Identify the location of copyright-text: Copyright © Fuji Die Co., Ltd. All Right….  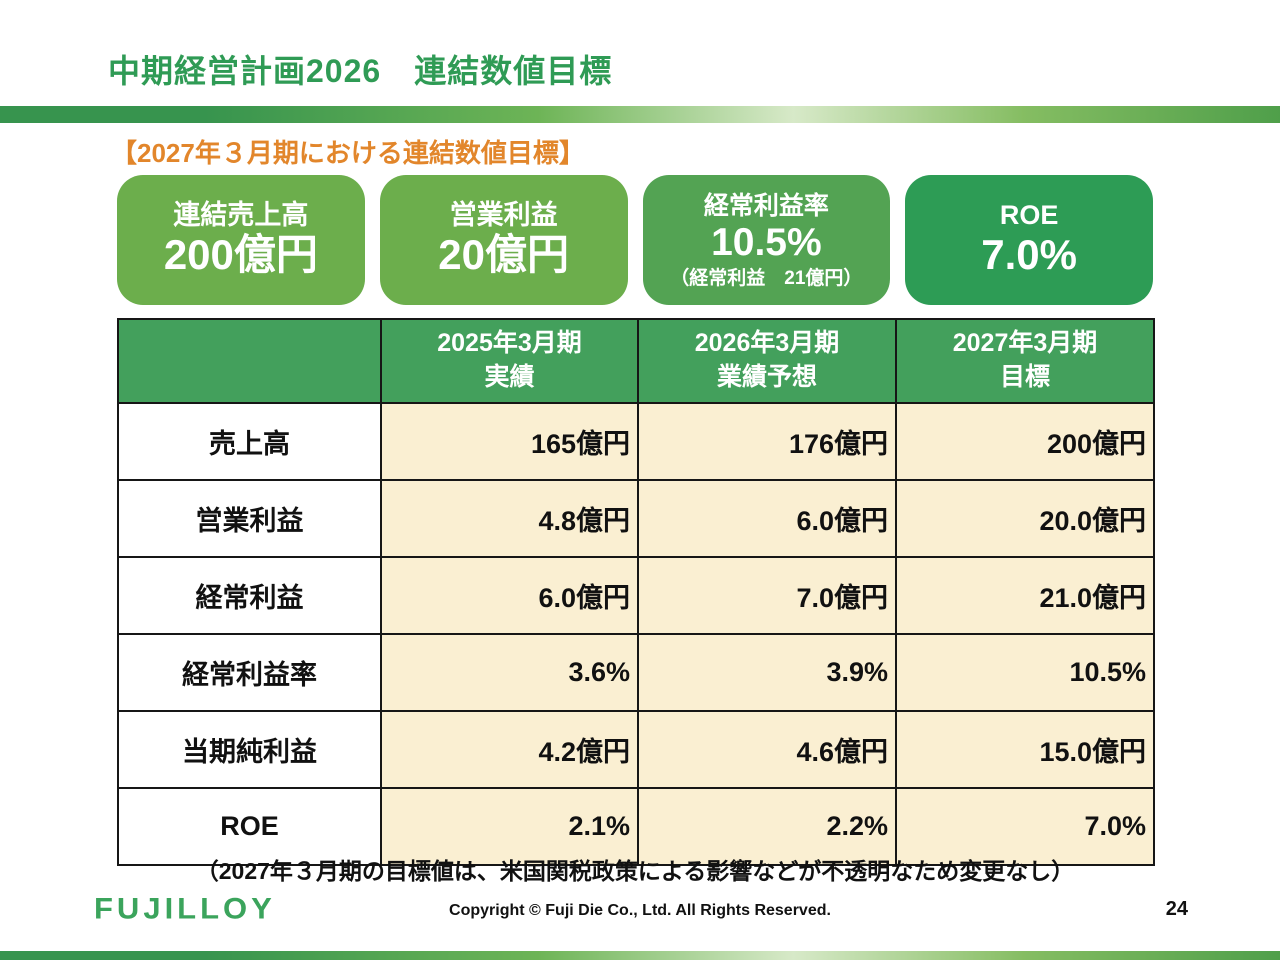
(640, 910).